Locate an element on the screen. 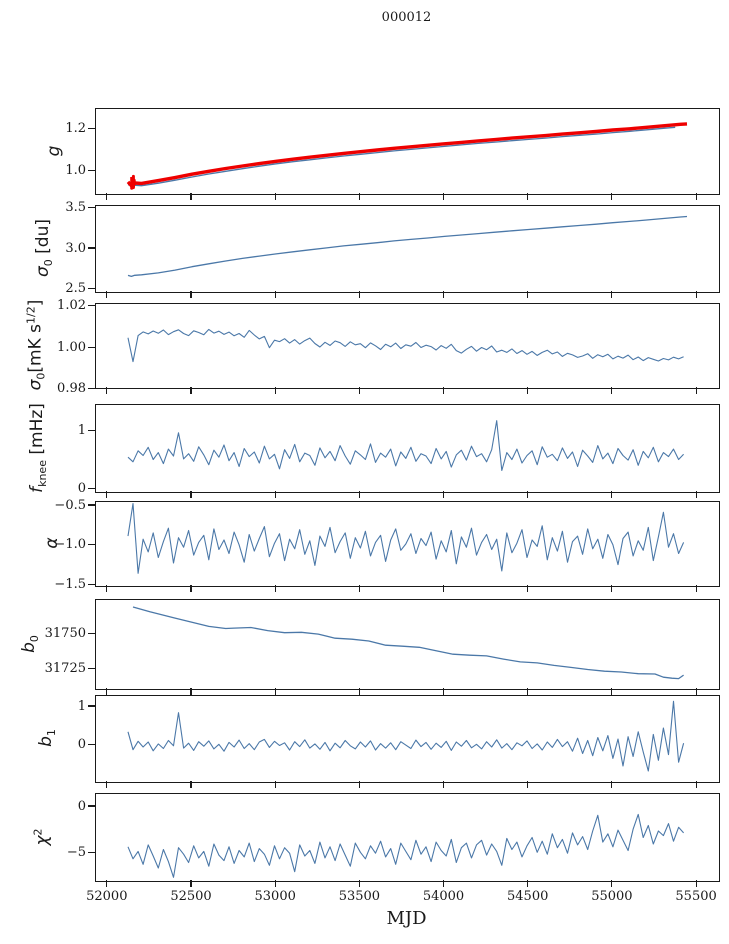 The image size is (729, 944). panel-sigma0-du is located at coordinates (407, 249).